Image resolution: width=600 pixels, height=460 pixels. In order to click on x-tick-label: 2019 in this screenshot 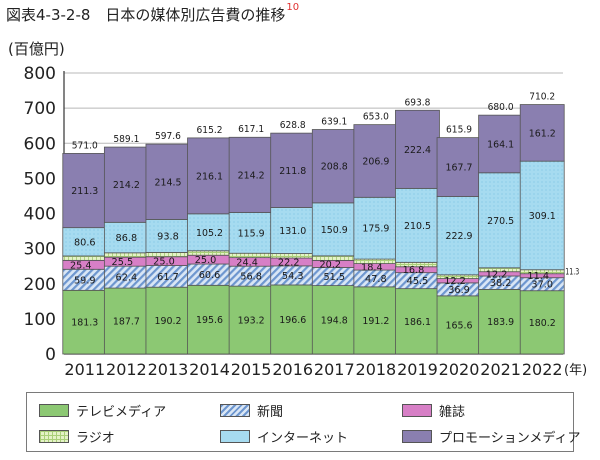, I will do `click(417, 369)`.